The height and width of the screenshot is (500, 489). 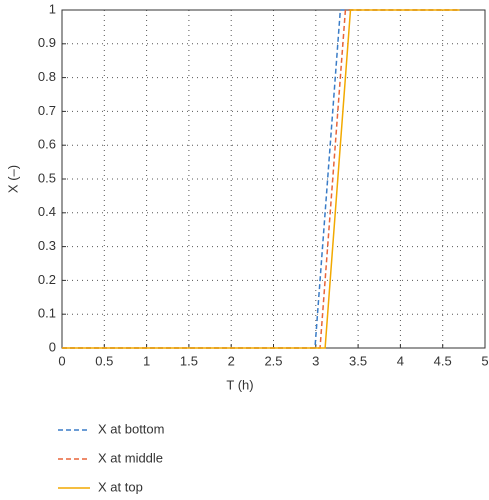 I want to click on x-tick-label: 0, so click(x=61, y=360).